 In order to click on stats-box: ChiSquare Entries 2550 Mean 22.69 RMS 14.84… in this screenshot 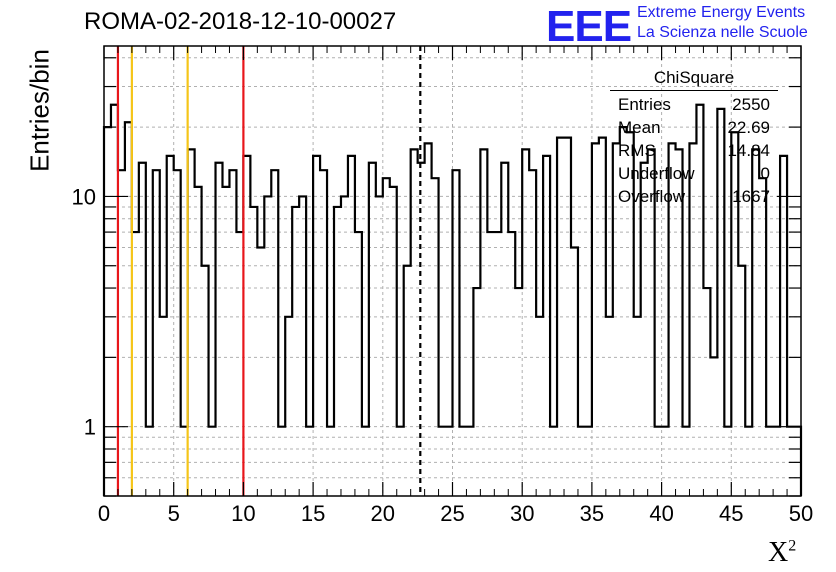, I will do `click(694, 138)`.